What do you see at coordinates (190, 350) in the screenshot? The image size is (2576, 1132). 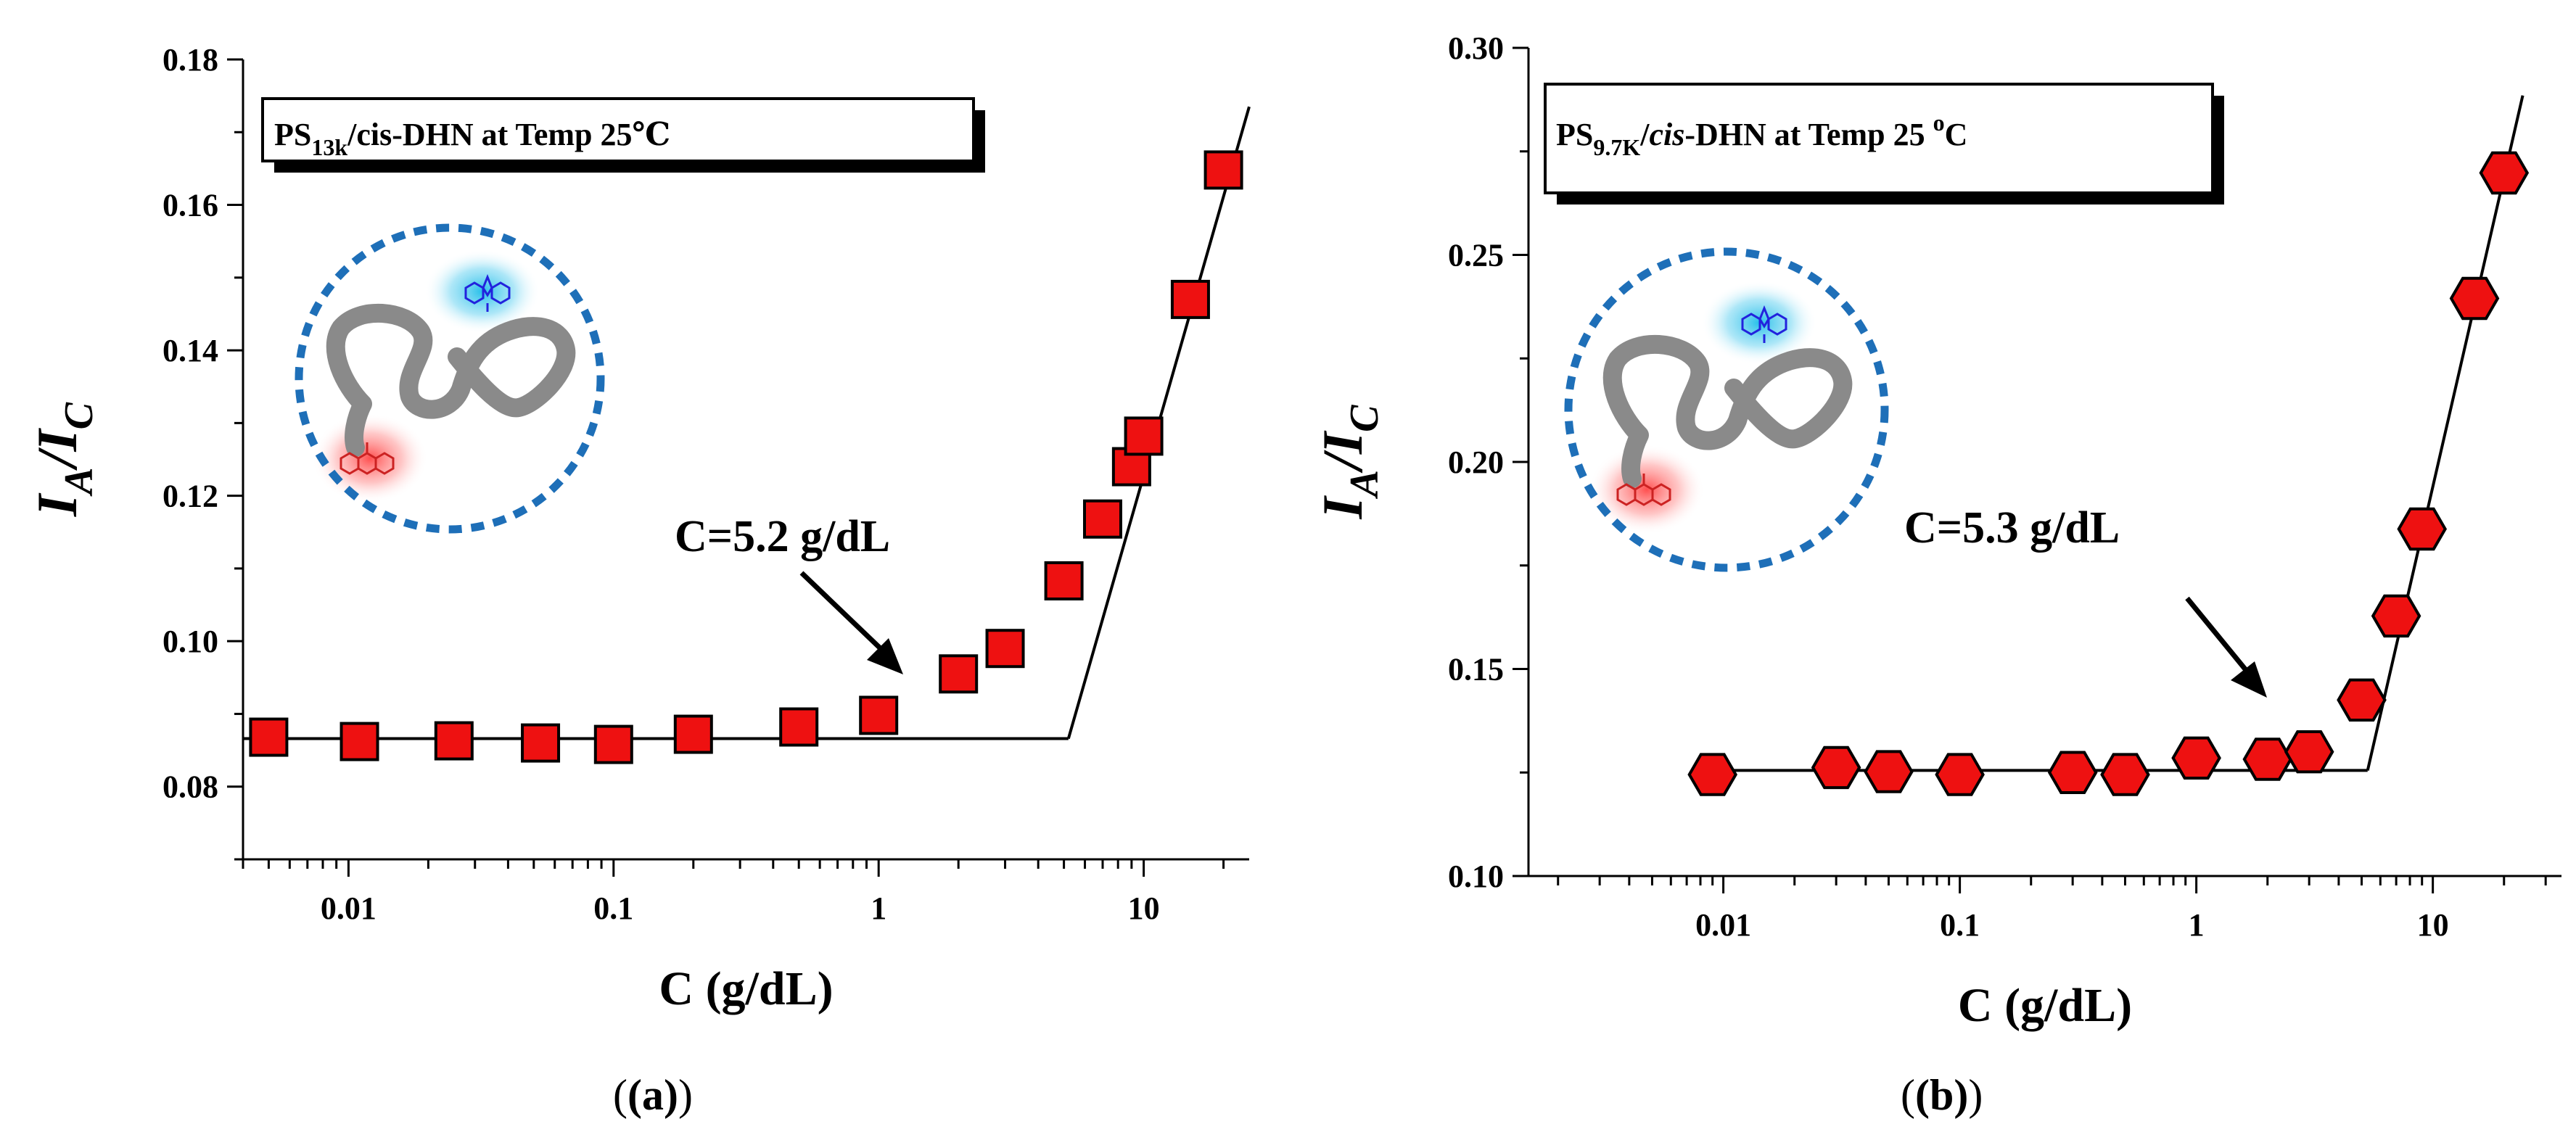 I see `y-tick-label: 0.14` at bounding box center [190, 350].